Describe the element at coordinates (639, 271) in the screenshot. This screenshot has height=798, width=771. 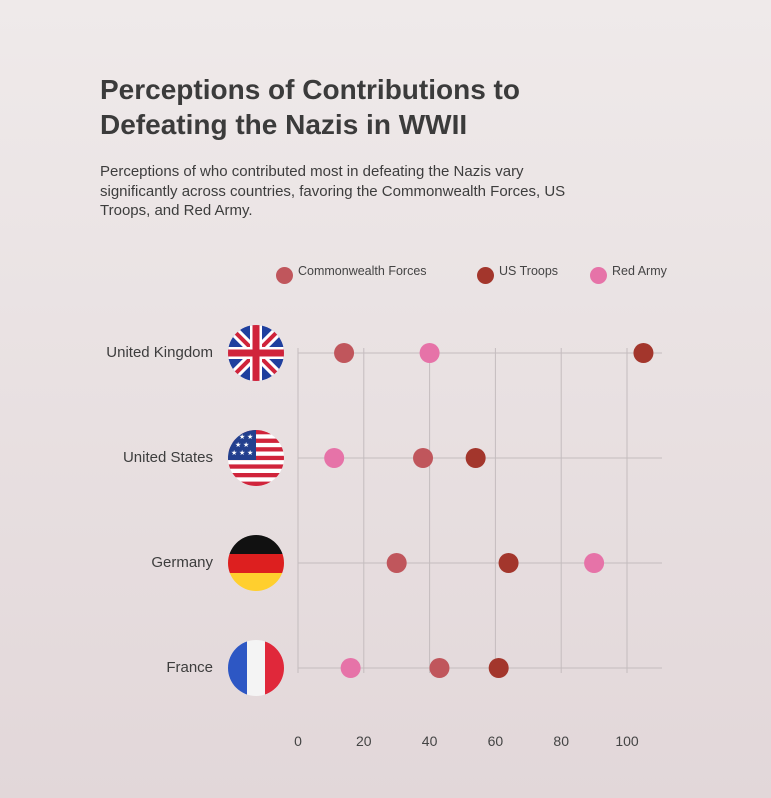
I see `legend-label: Red Army` at that location.